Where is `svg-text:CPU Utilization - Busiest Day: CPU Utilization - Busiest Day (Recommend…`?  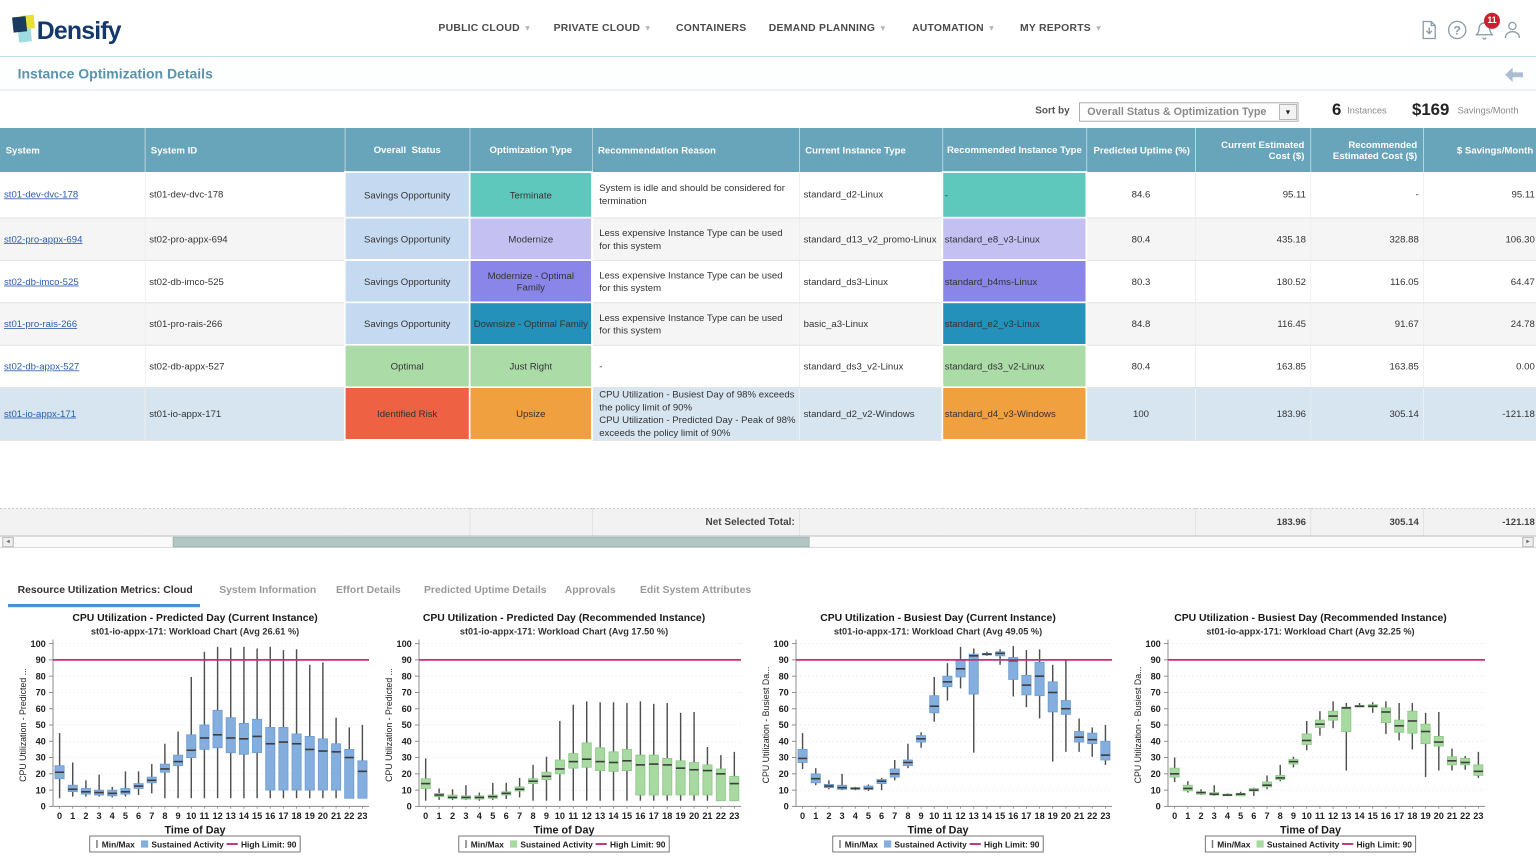
svg-text:CPU Utilization - Busiest Day: CPU Utilization - Busiest Day (Recommend… is located at coordinates (1310, 618).